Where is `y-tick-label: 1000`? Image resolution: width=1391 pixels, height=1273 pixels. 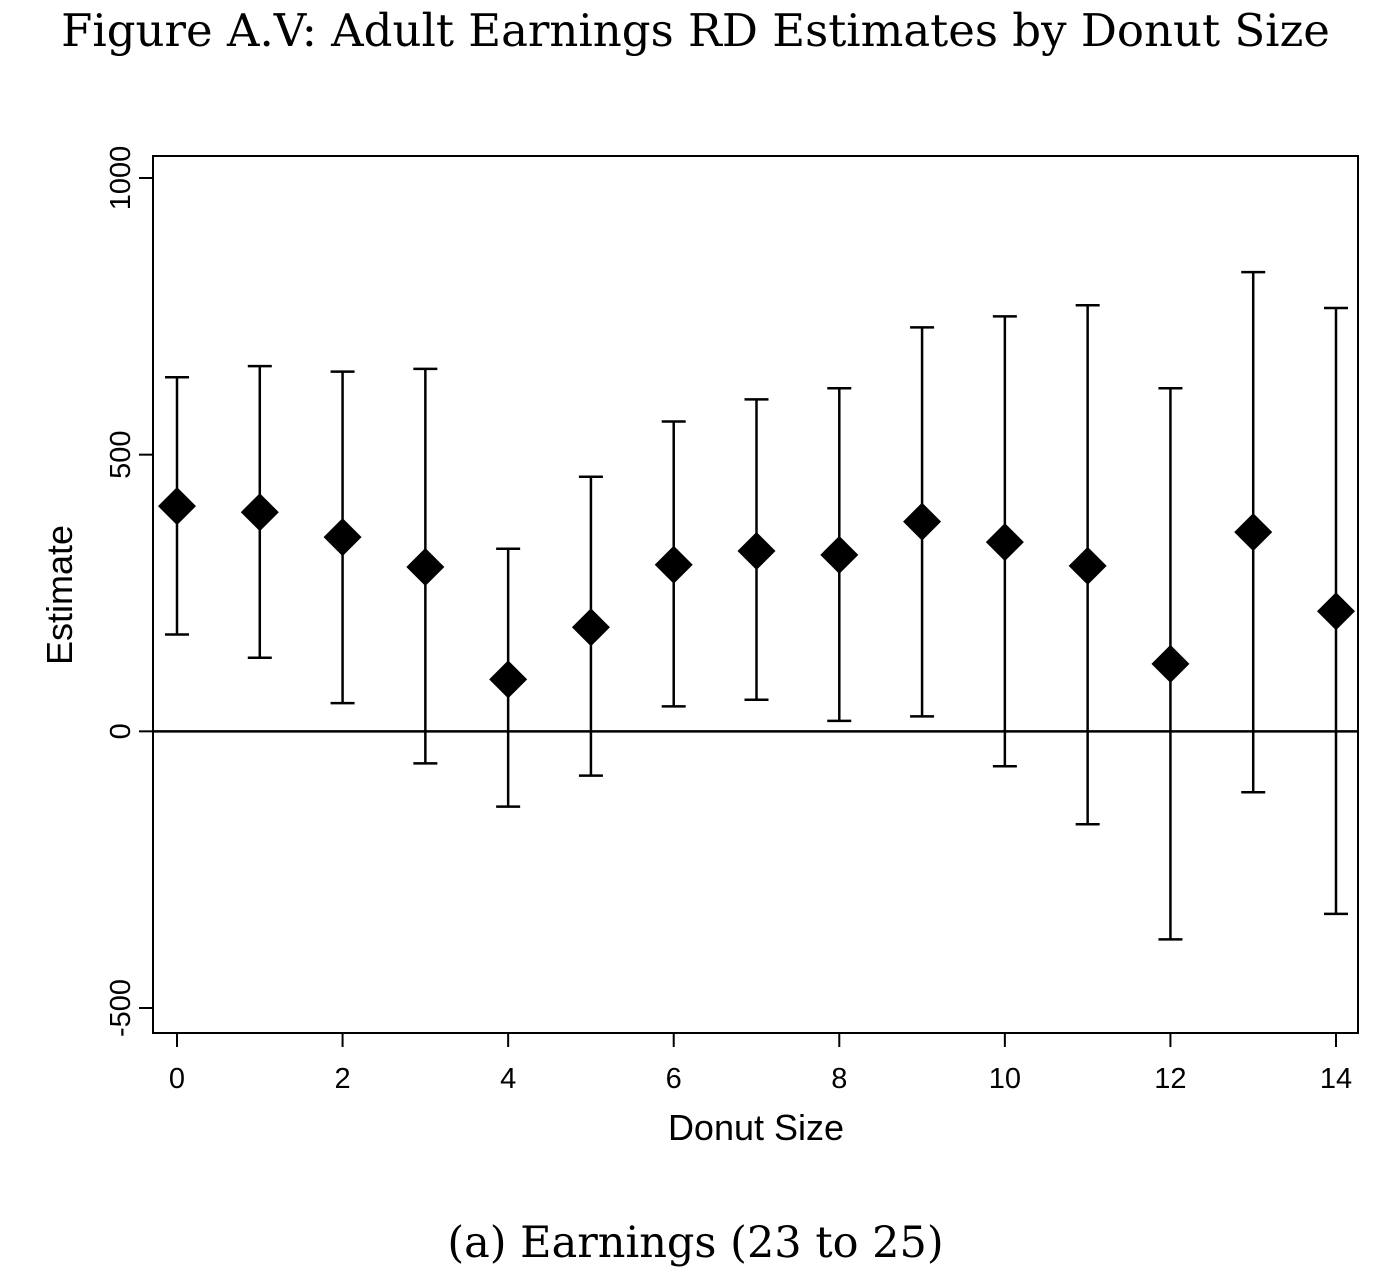 y-tick-label: 1000 is located at coordinates (121, 178).